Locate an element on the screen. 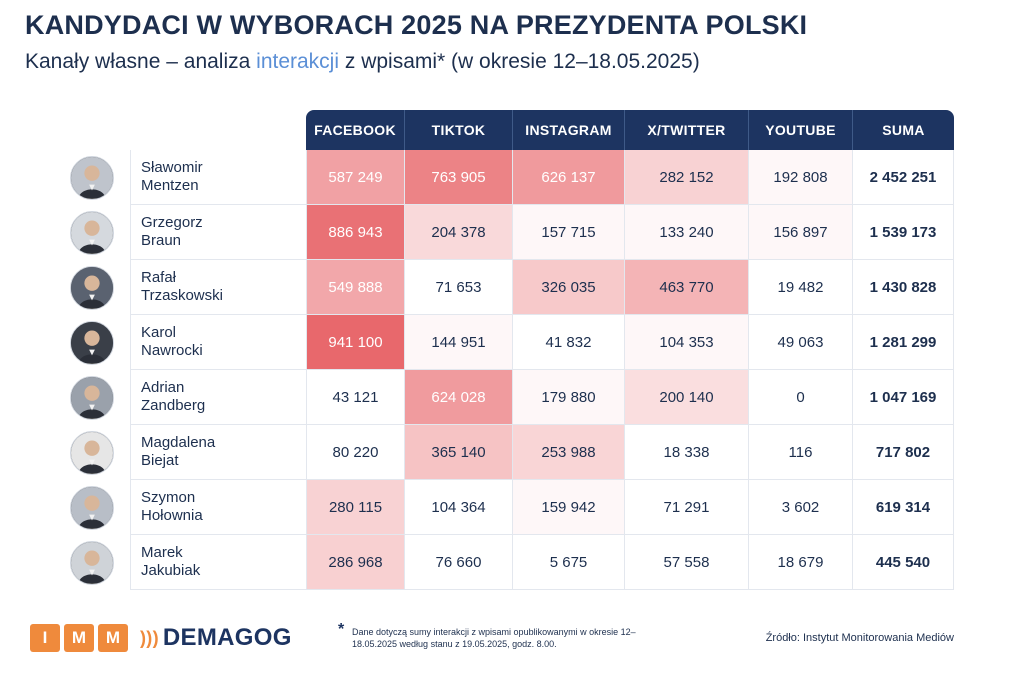 The width and height of the screenshot is (1024, 682). value-cell-xtwitter: 18 338 is located at coordinates (686, 452).